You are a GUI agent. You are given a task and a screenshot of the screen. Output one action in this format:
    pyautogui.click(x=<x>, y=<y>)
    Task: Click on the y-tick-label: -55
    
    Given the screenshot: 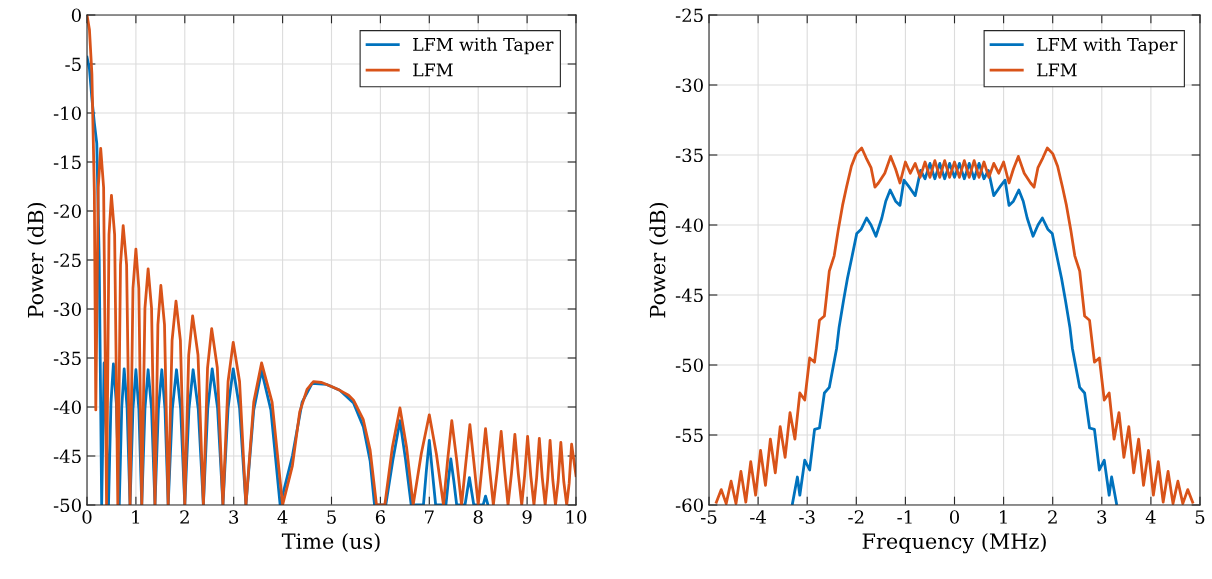 What is the action you would take?
    pyautogui.click(x=689, y=435)
    